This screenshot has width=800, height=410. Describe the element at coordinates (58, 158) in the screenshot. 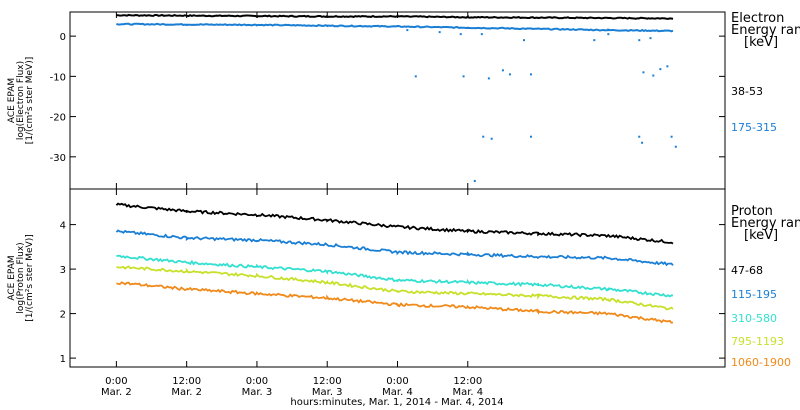

I see `y-tick-label: -30` at that location.